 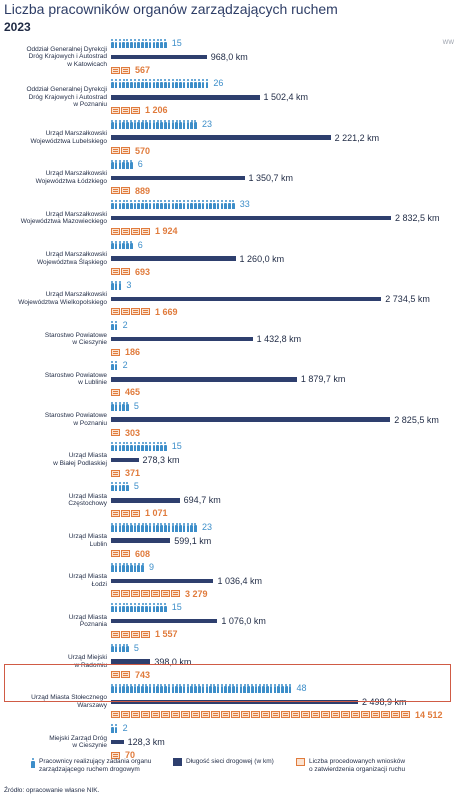 I want to click on road-length-row: 1 036,4 km, so click(x=186, y=581).